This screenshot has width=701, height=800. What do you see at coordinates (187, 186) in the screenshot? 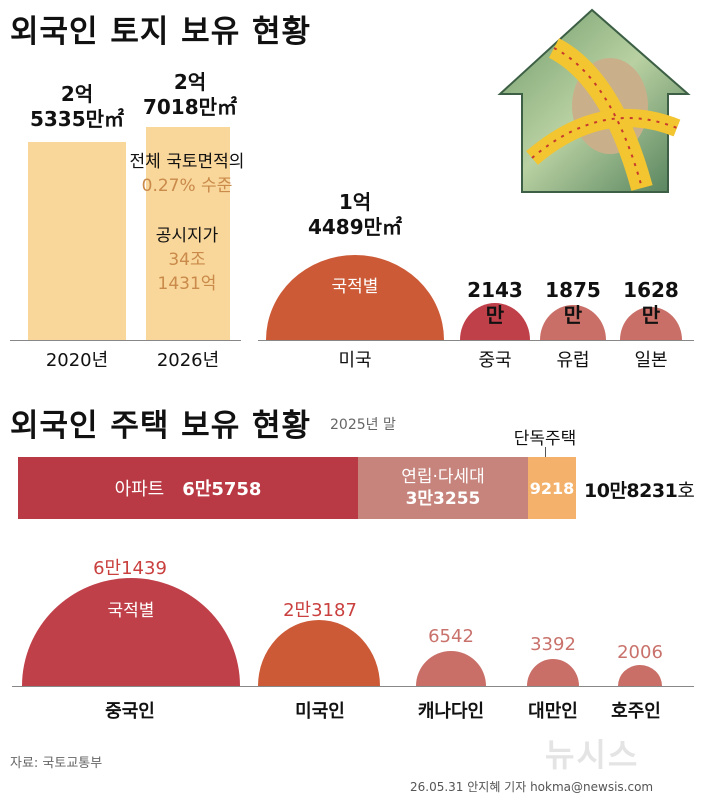
I see `annotation-share: 0.27% 수준` at bounding box center [187, 186].